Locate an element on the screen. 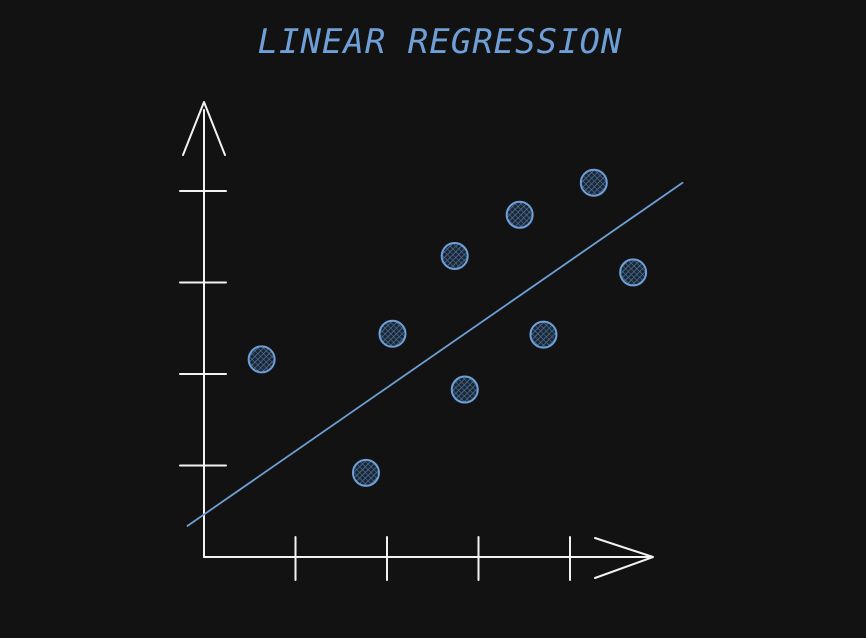  y-axis-arrow is located at coordinates (204, 128).